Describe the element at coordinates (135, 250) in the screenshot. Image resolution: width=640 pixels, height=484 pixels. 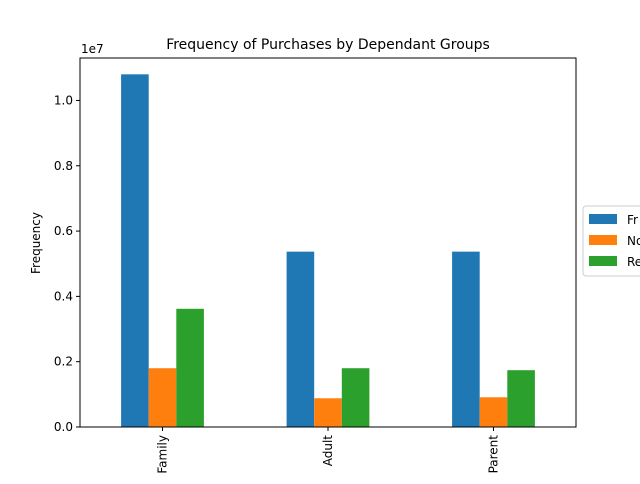
I see `bar-family-fr` at that location.